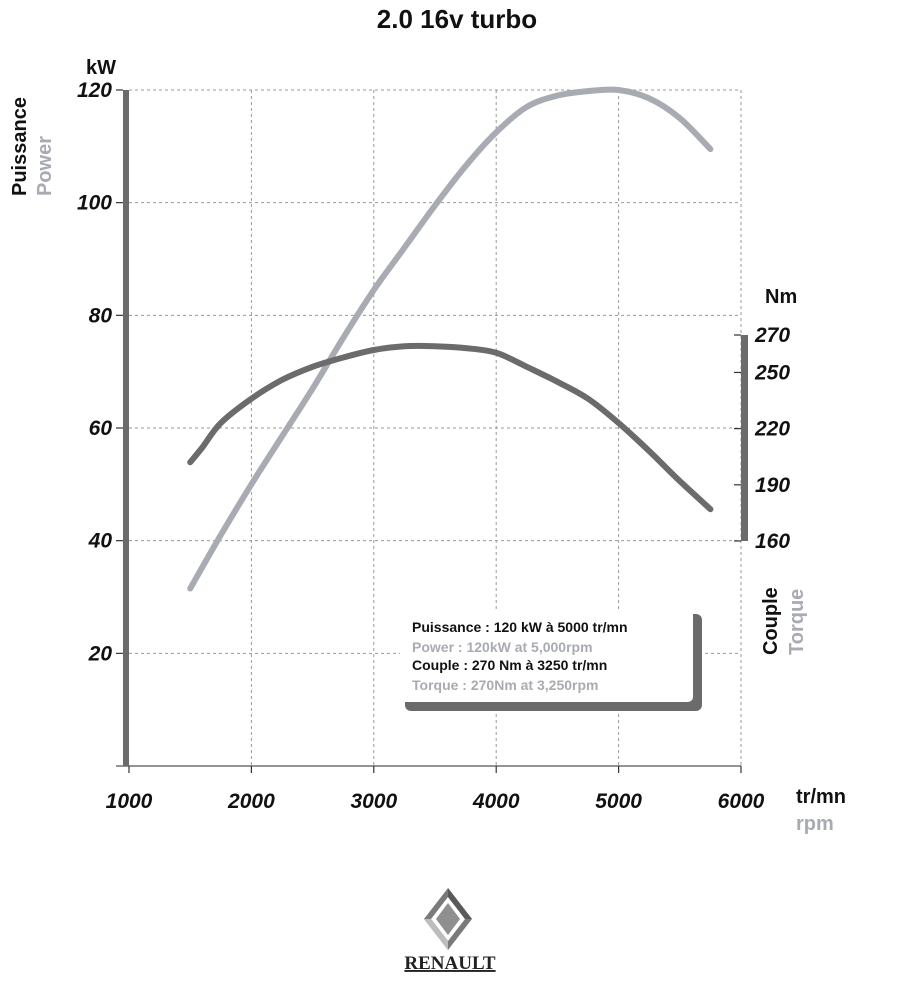 Image resolution: width=900 pixels, height=981 pixels. Describe the element at coordinates (815, 824) in the screenshot. I see `x-axis-unit-alt: rpm` at that location.